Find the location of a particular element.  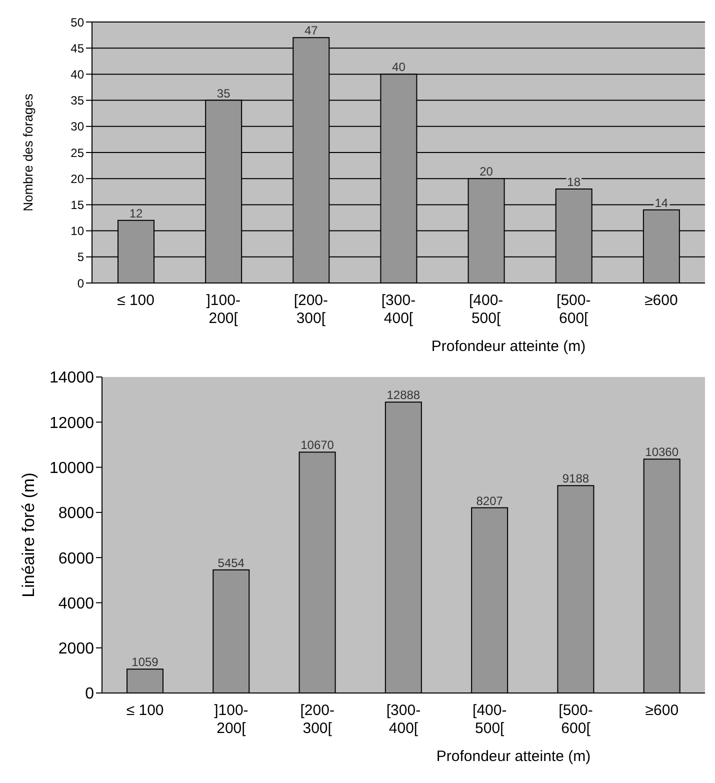

data-label: 10670 is located at coordinates (317, 445).